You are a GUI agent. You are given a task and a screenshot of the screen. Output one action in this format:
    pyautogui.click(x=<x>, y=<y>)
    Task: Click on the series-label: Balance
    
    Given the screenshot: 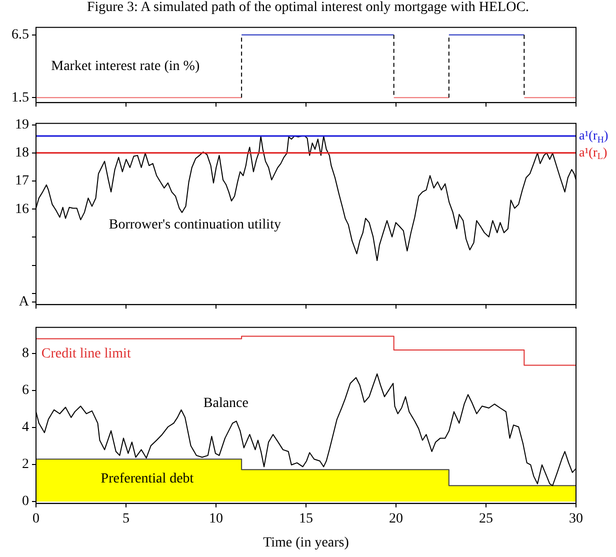 What is the action you would take?
    pyautogui.click(x=225, y=403)
    